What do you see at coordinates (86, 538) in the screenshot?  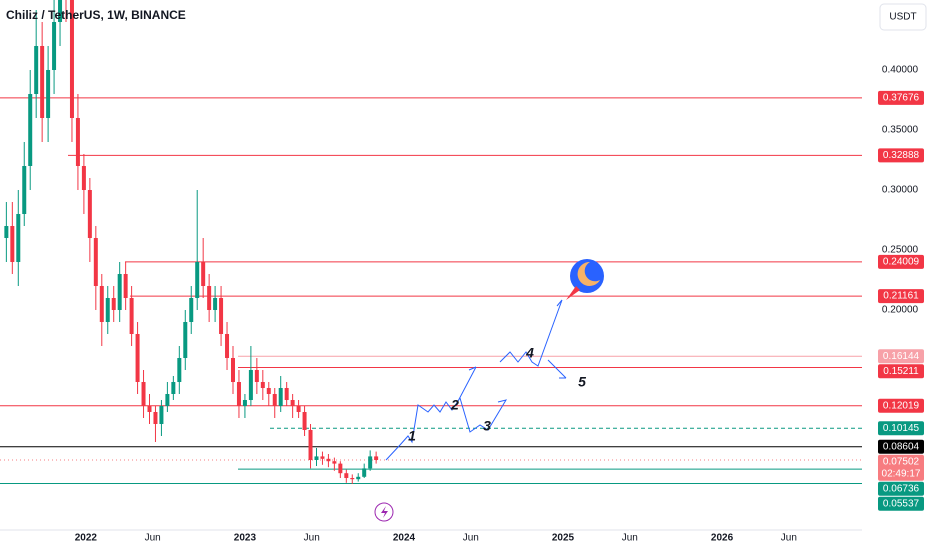 I see `x-tick-label: 2022` at bounding box center [86, 538].